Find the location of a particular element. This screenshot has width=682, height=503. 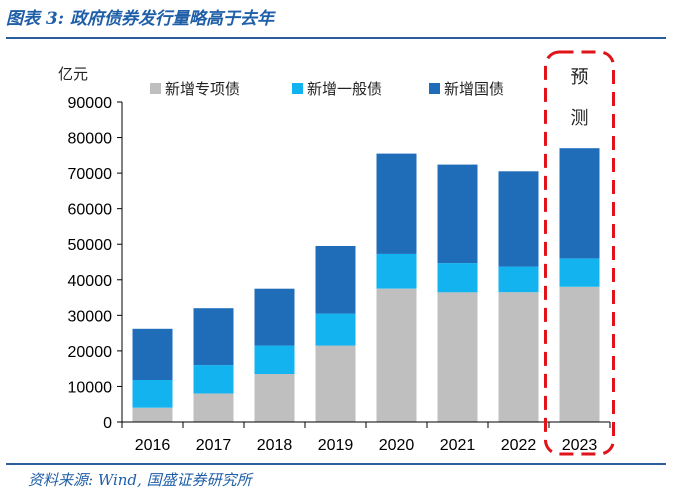

forecast-annotation: 预测 is located at coordinates (579, 253).